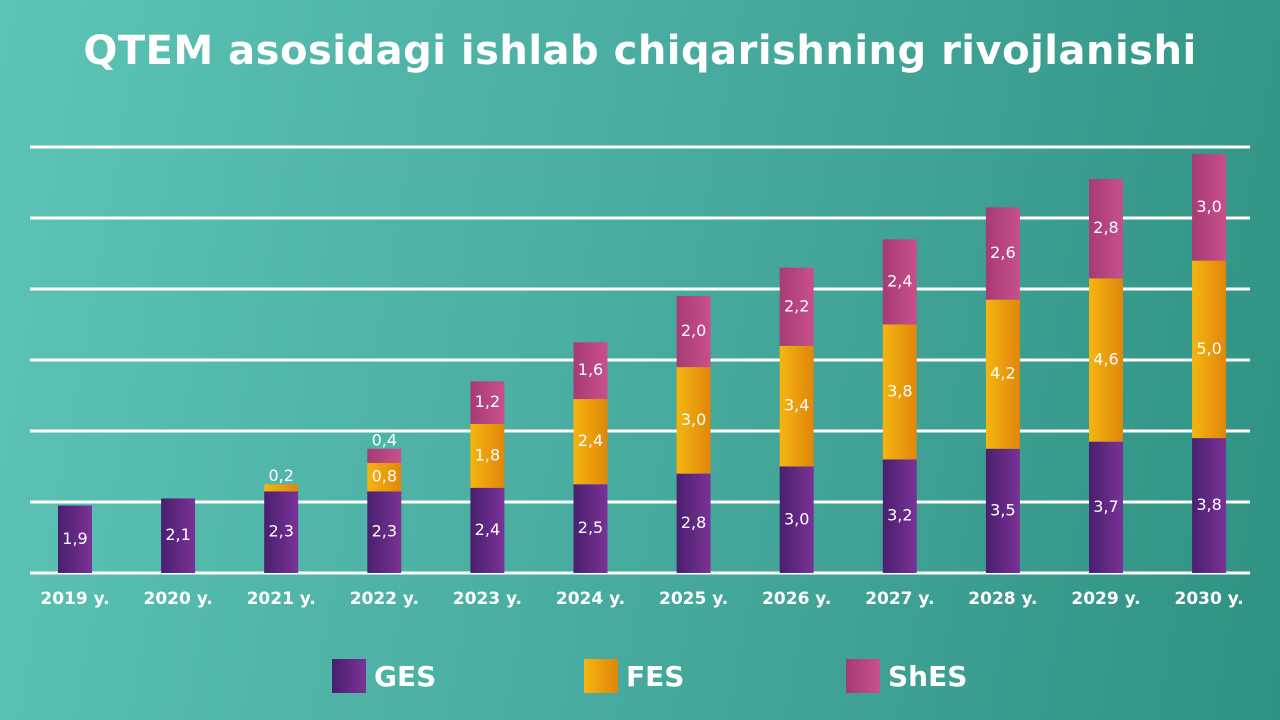 This screenshot has height=720, width=1280. I want to click on data-label: 2,1, so click(177, 534).